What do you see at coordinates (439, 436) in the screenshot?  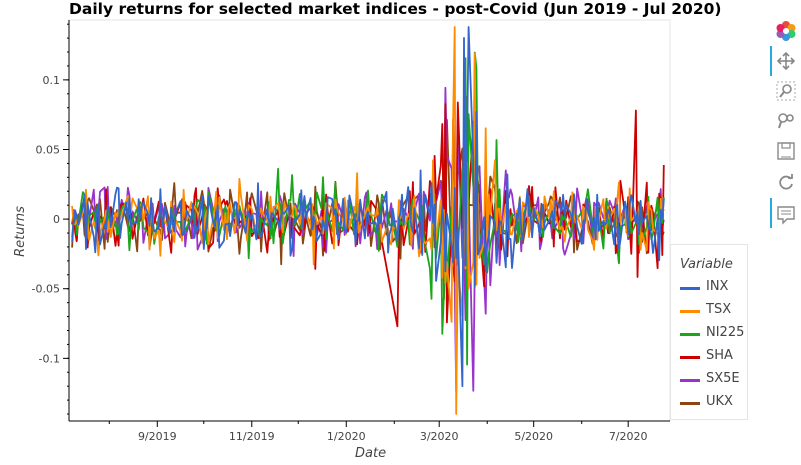 I see `x-tick-label: 3/2020` at bounding box center [439, 436].